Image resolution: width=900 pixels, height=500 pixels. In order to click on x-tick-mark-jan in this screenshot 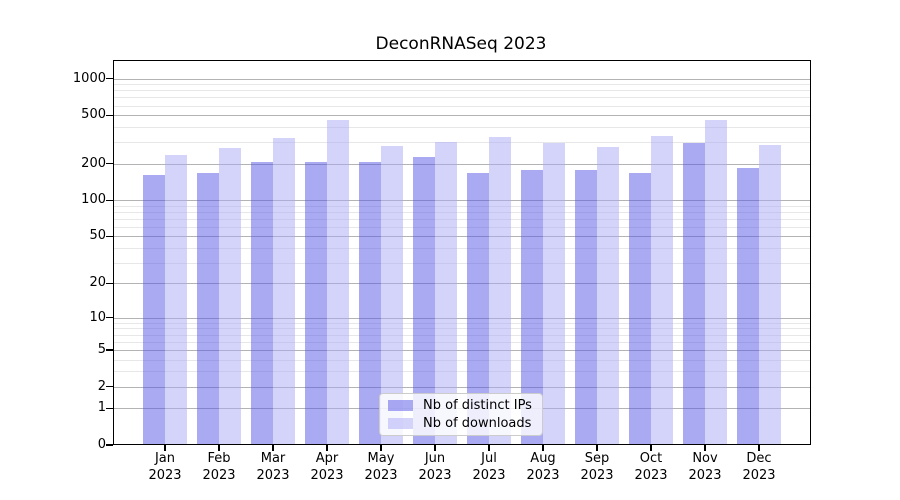, I will do `click(165, 448)`.